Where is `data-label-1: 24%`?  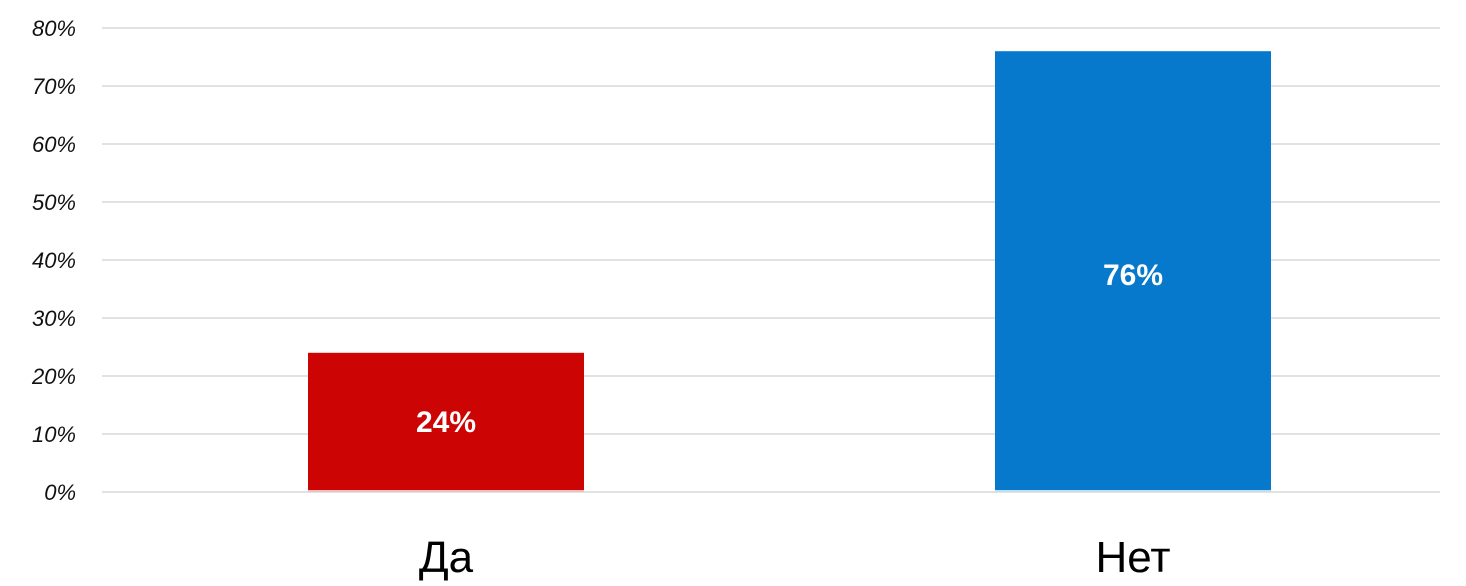 data-label-1: 24% is located at coordinates (446, 422).